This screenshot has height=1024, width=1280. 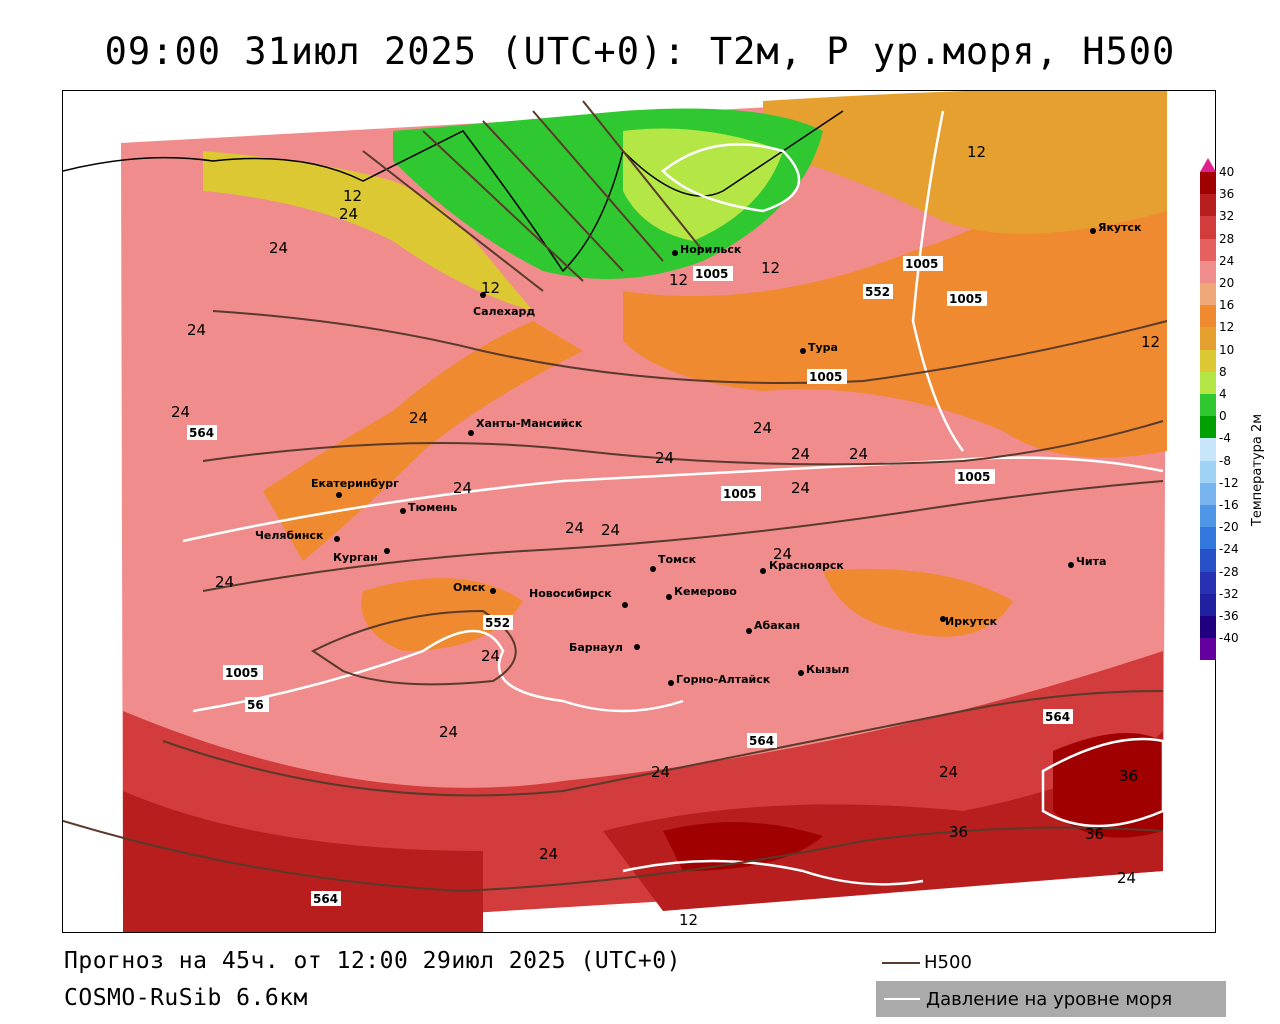 What do you see at coordinates (368, 231) in the screenshot?
I see `yellow-north-coast` at bounding box center [368, 231].